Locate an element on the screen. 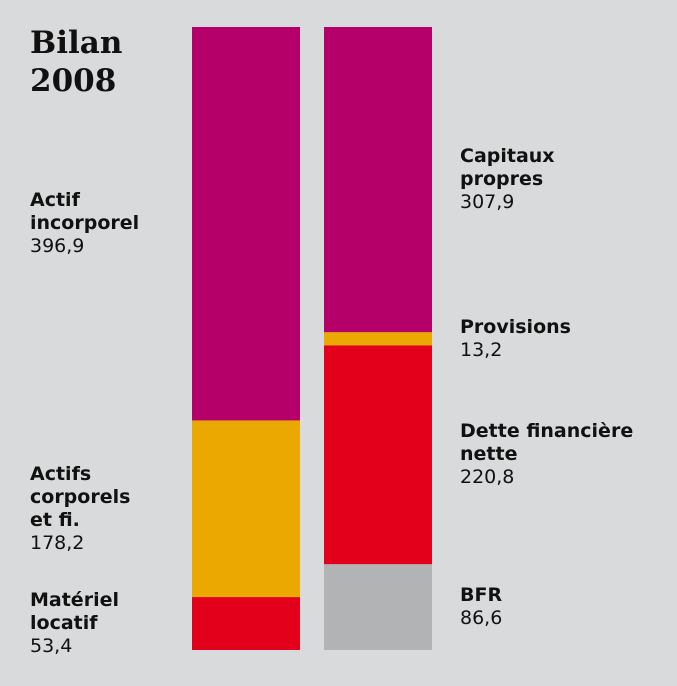 Image resolution: width=677 pixels, height=686 pixels. segment-name: BFR is located at coordinates (481, 595).